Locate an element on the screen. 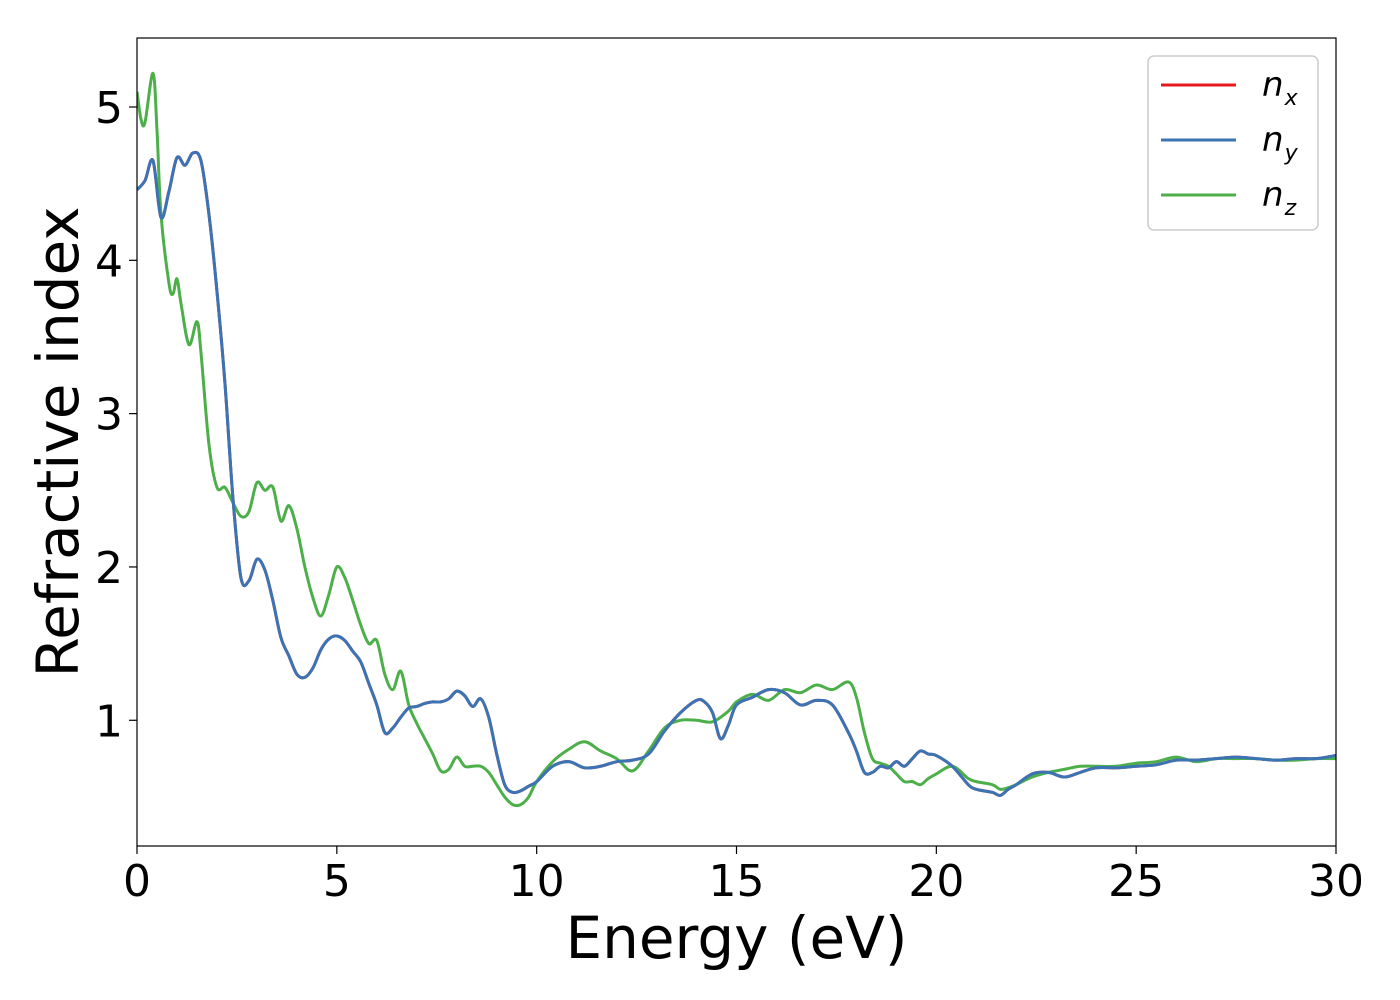  y-axis-label: Refractive index is located at coordinates (58, 441).